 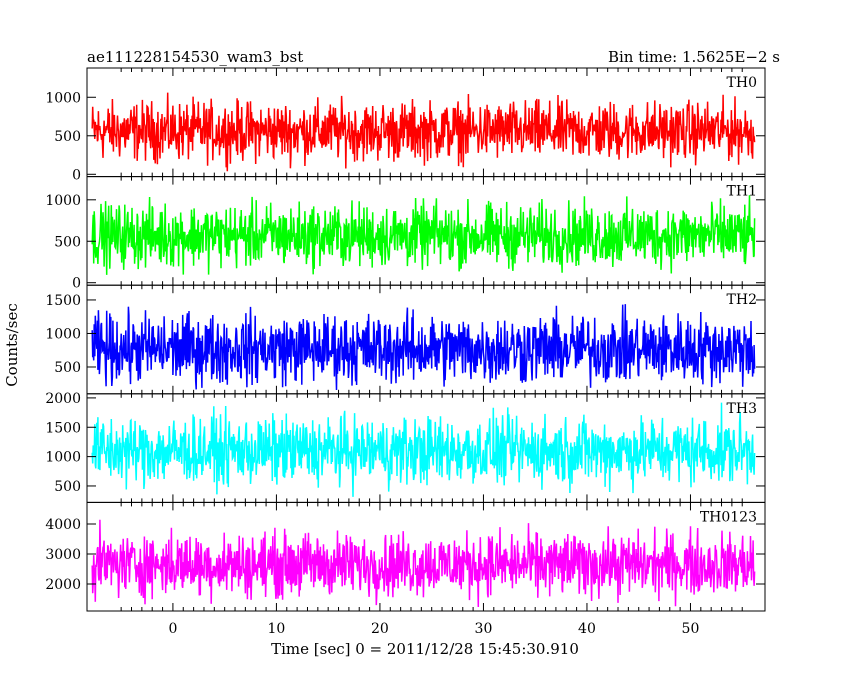 What do you see at coordinates (195, 57) in the screenshot?
I see `chart-title: ae111228154530_wam3_bst` at bounding box center [195, 57].